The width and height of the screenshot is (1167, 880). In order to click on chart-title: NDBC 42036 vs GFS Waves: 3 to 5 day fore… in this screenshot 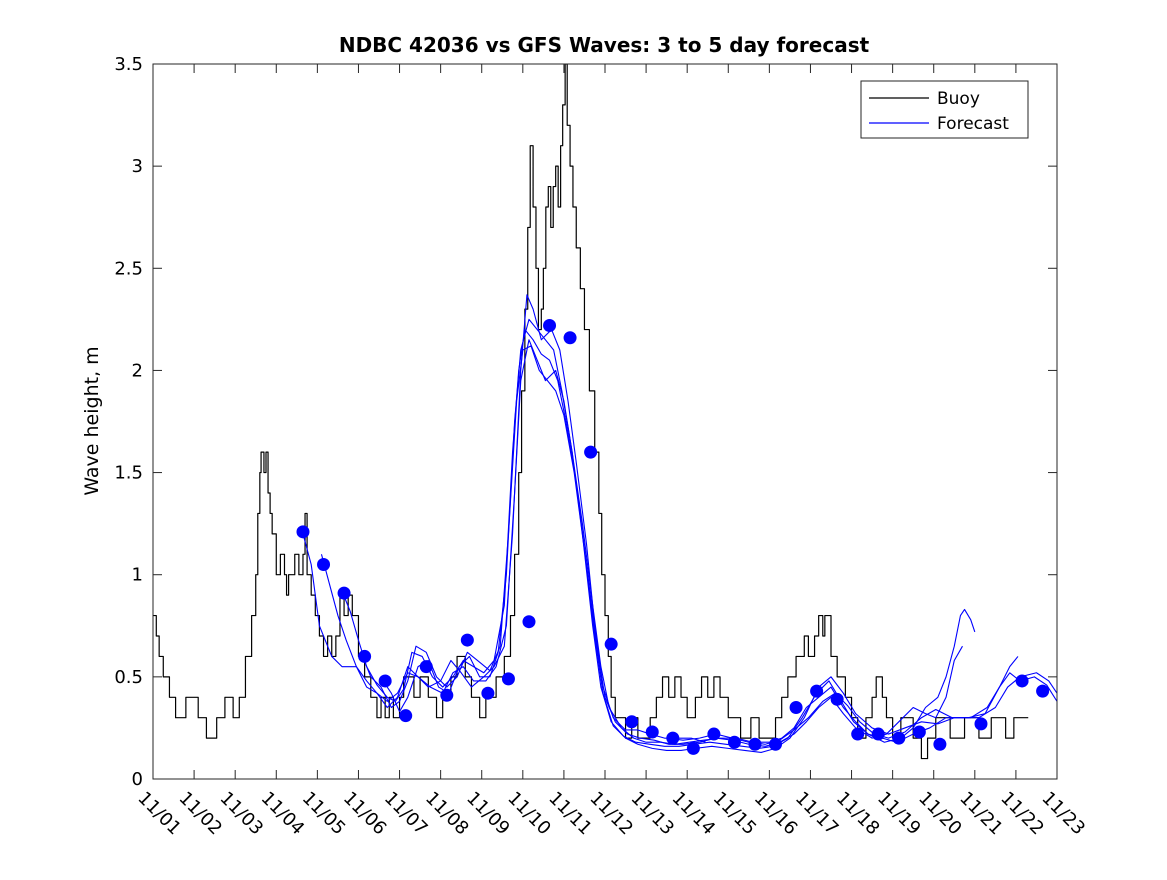, I will do `click(604, 45)`.